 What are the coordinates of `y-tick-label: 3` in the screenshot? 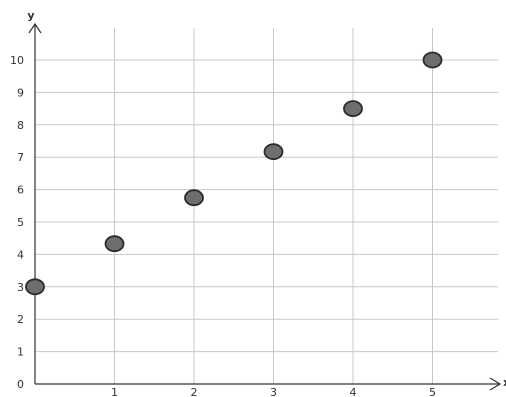 It's located at (20, 287).